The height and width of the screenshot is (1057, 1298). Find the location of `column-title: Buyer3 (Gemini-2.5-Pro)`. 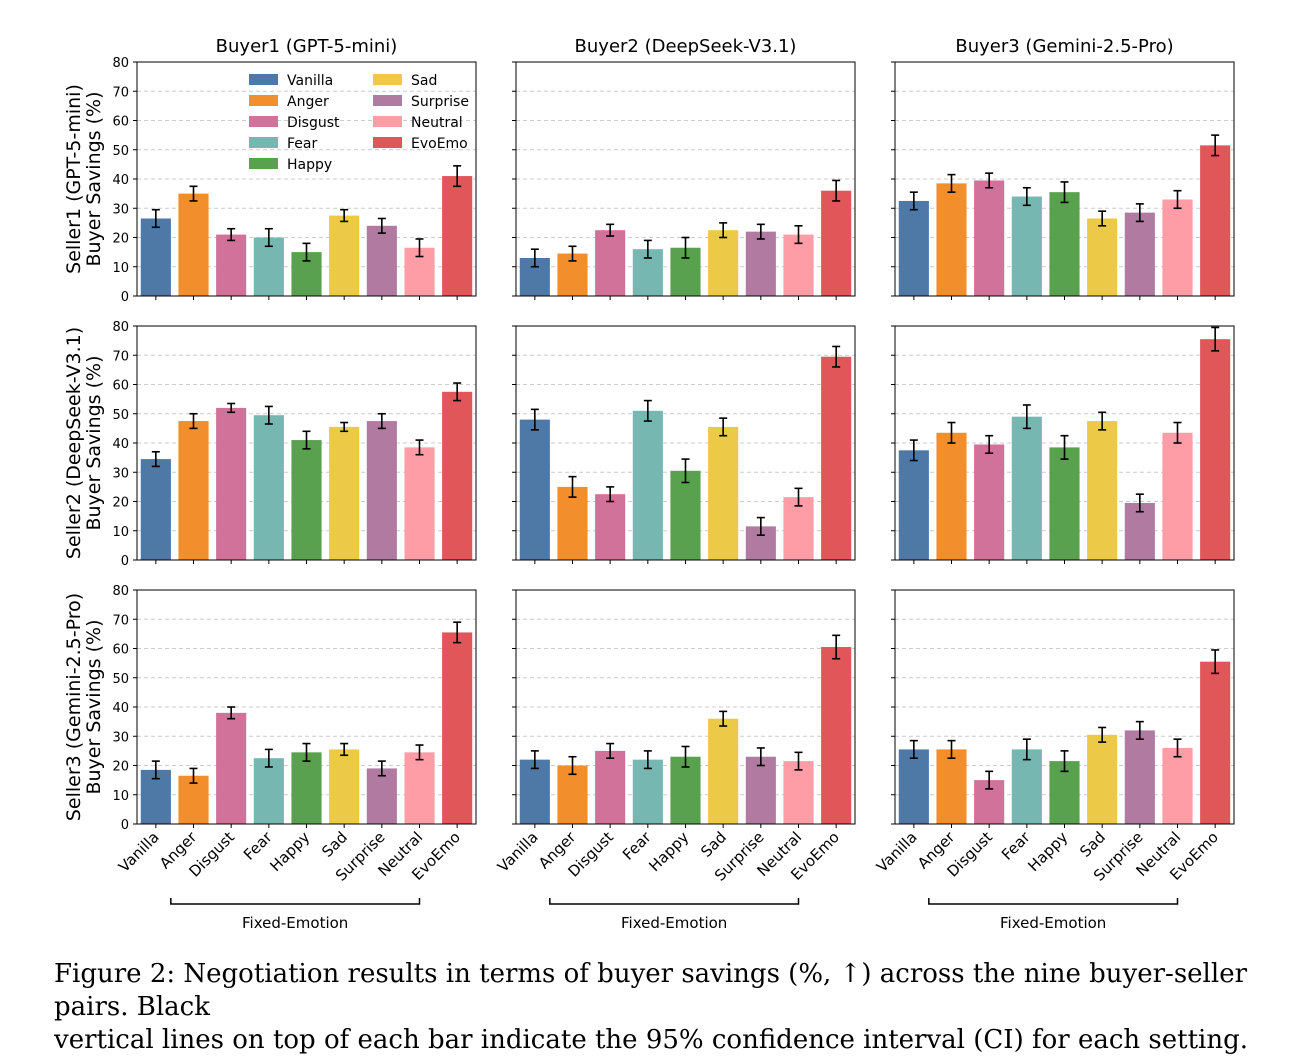

column-title: Buyer3 (Gemini-2.5-Pro) is located at coordinates (1064, 46).